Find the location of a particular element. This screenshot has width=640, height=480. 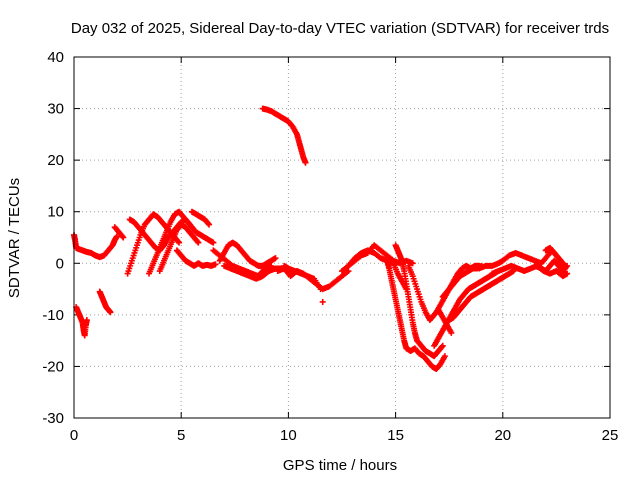

y-tick-label: 0 is located at coordinates (60, 263).